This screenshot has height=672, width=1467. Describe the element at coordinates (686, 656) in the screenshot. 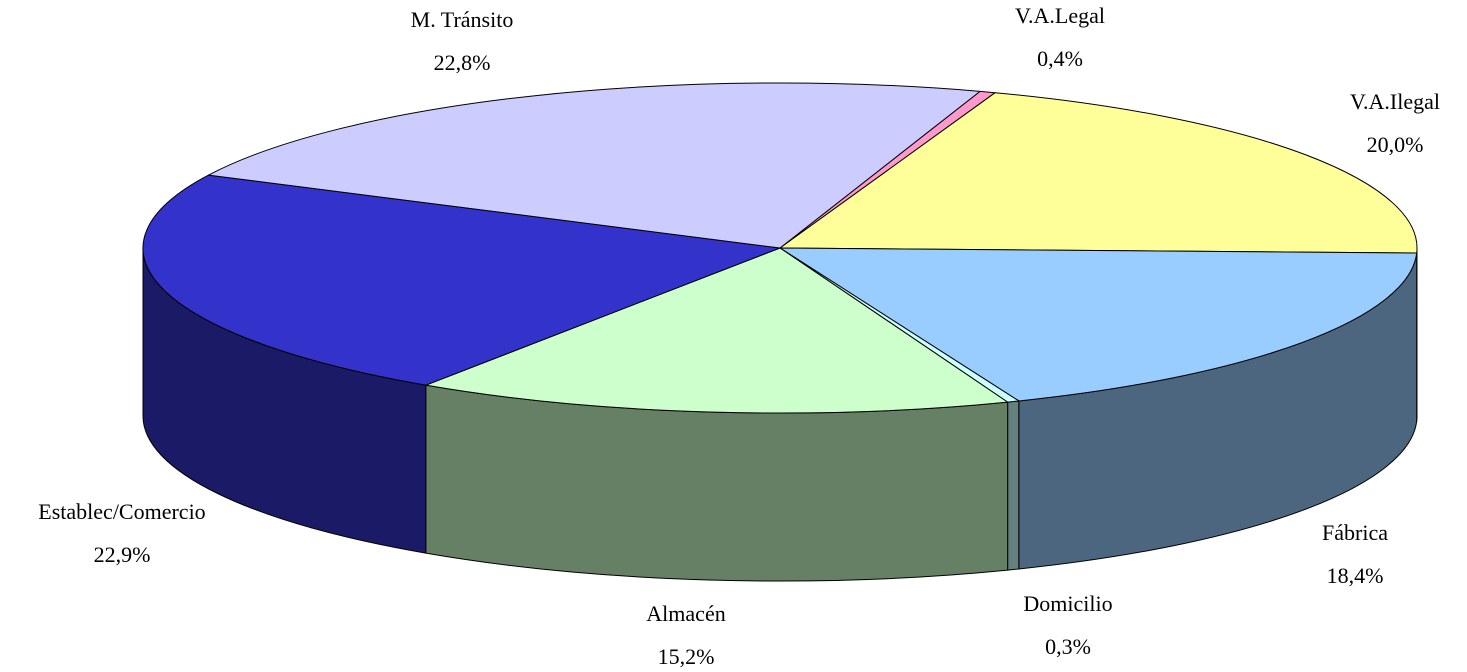

I see `value-label: 15,2%` at that location.